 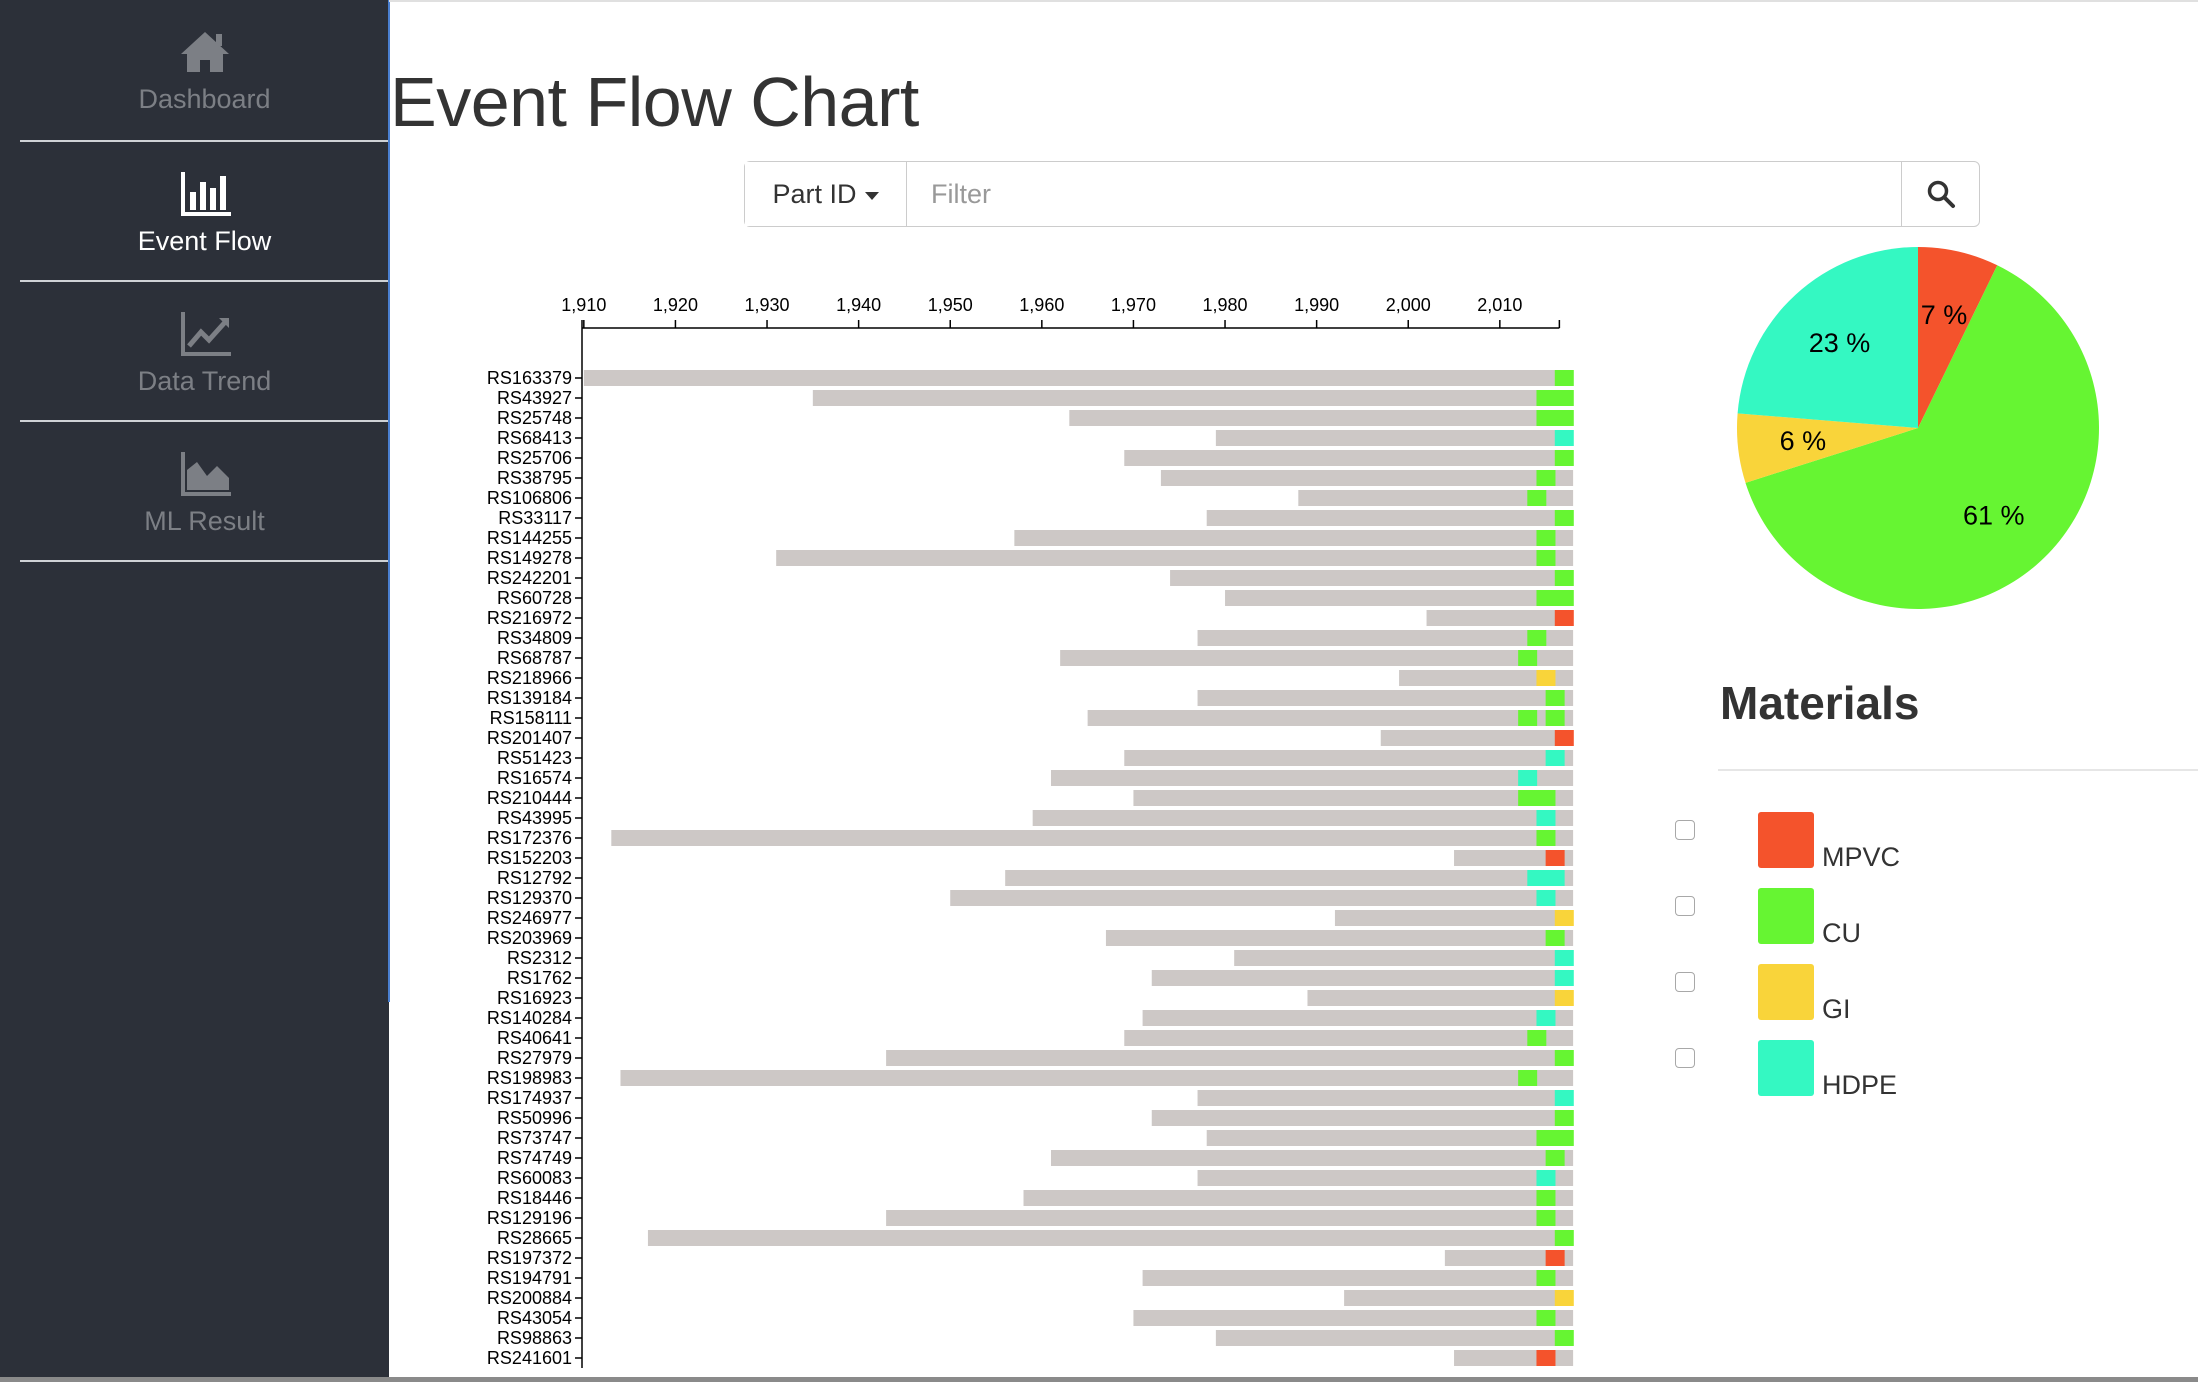 What do you see at coordinates (1225, 305) in the screenshot?
I see `x-tick-label: 1,980` at bounding box center [1225, 305].